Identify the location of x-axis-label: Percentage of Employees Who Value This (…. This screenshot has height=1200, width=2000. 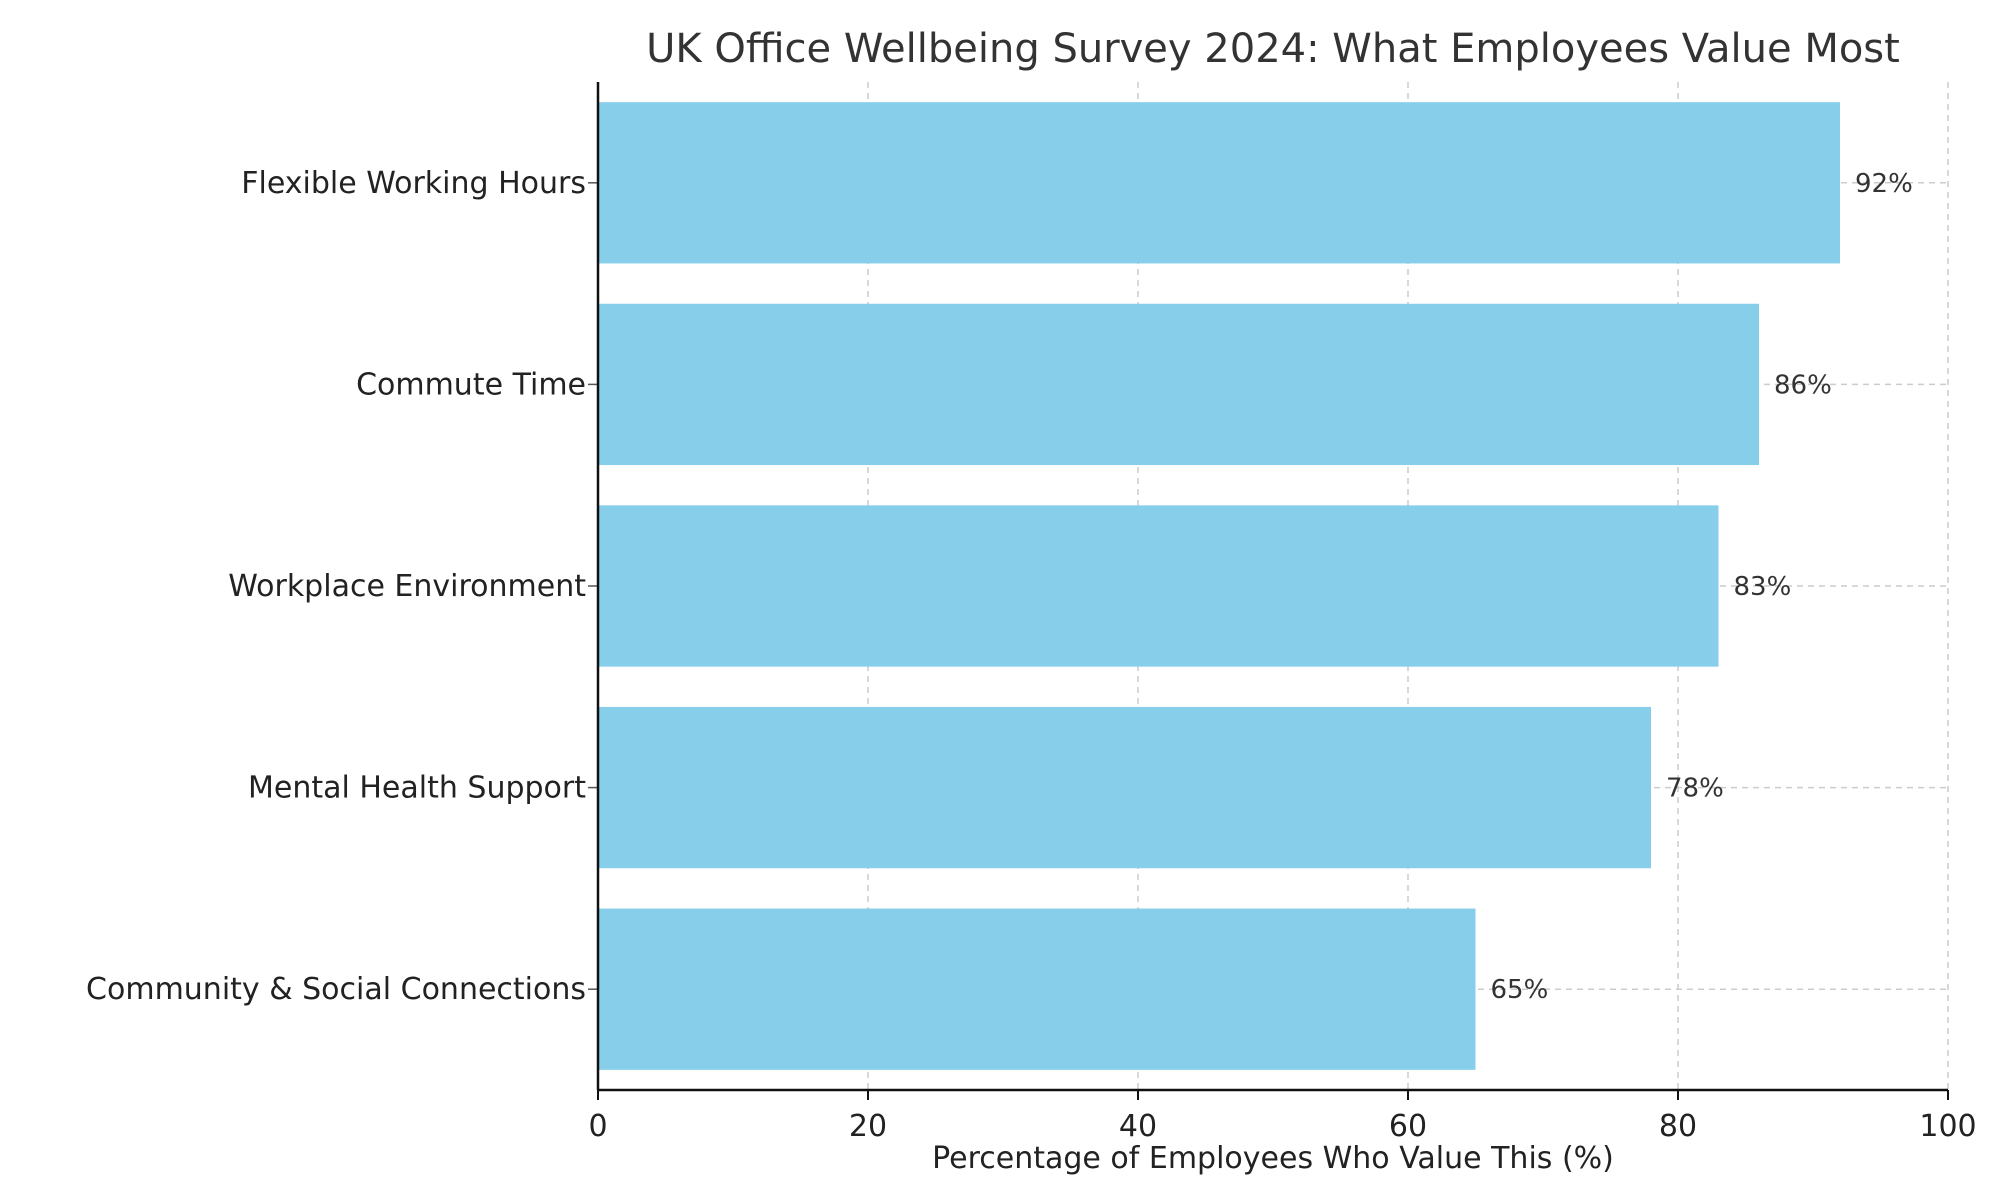
(1273, 1158).